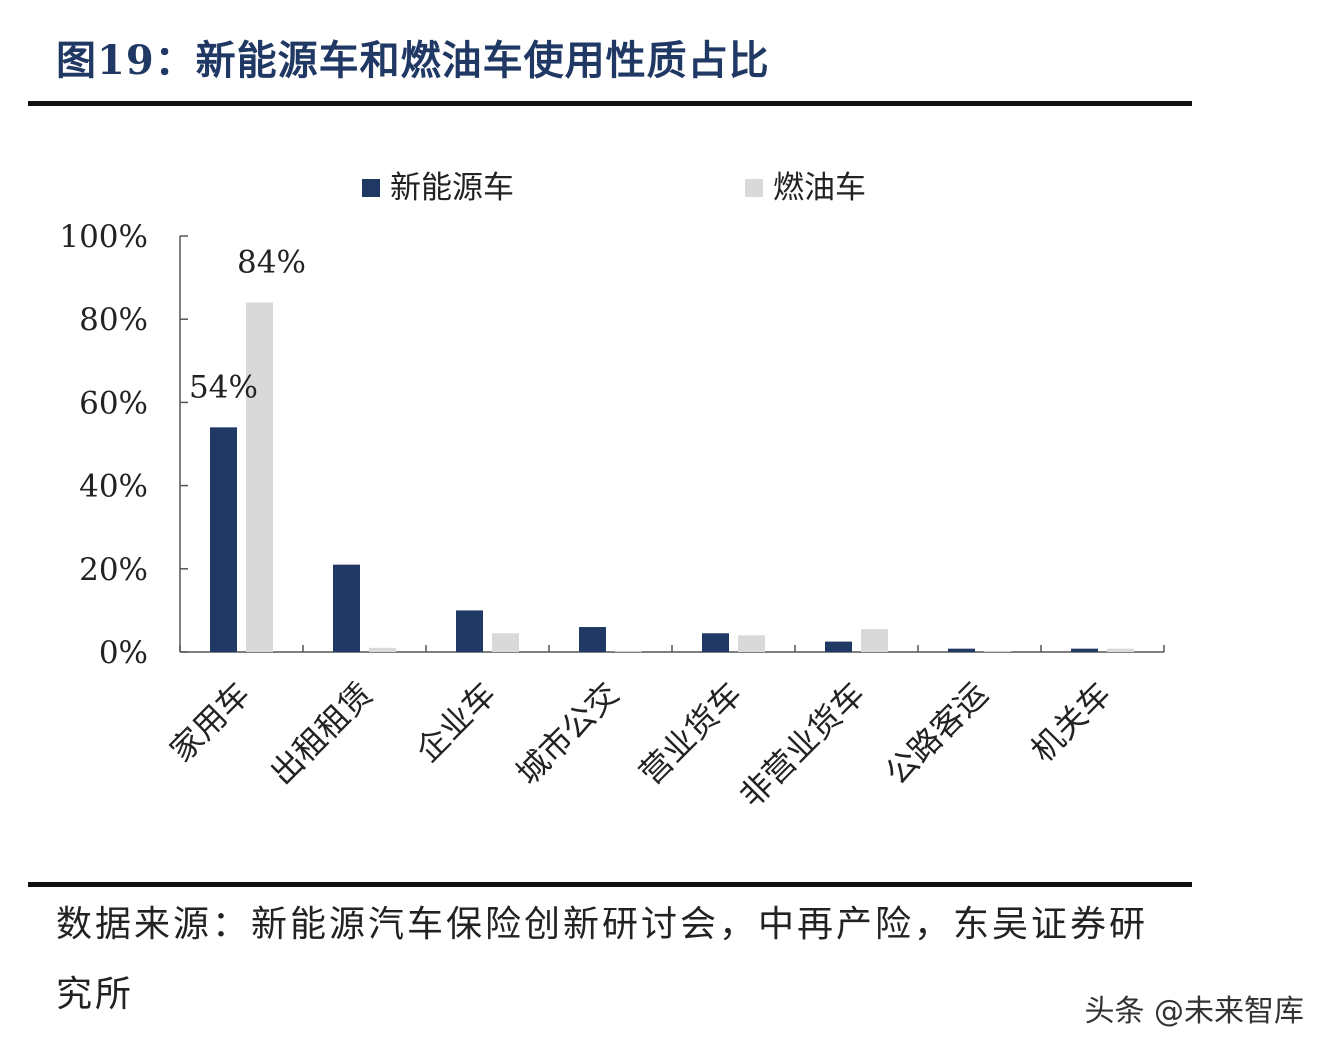  Describe the element at coordinates (455, 722) in the screenshot. I see `x-tick-label: 企业车` at that location.